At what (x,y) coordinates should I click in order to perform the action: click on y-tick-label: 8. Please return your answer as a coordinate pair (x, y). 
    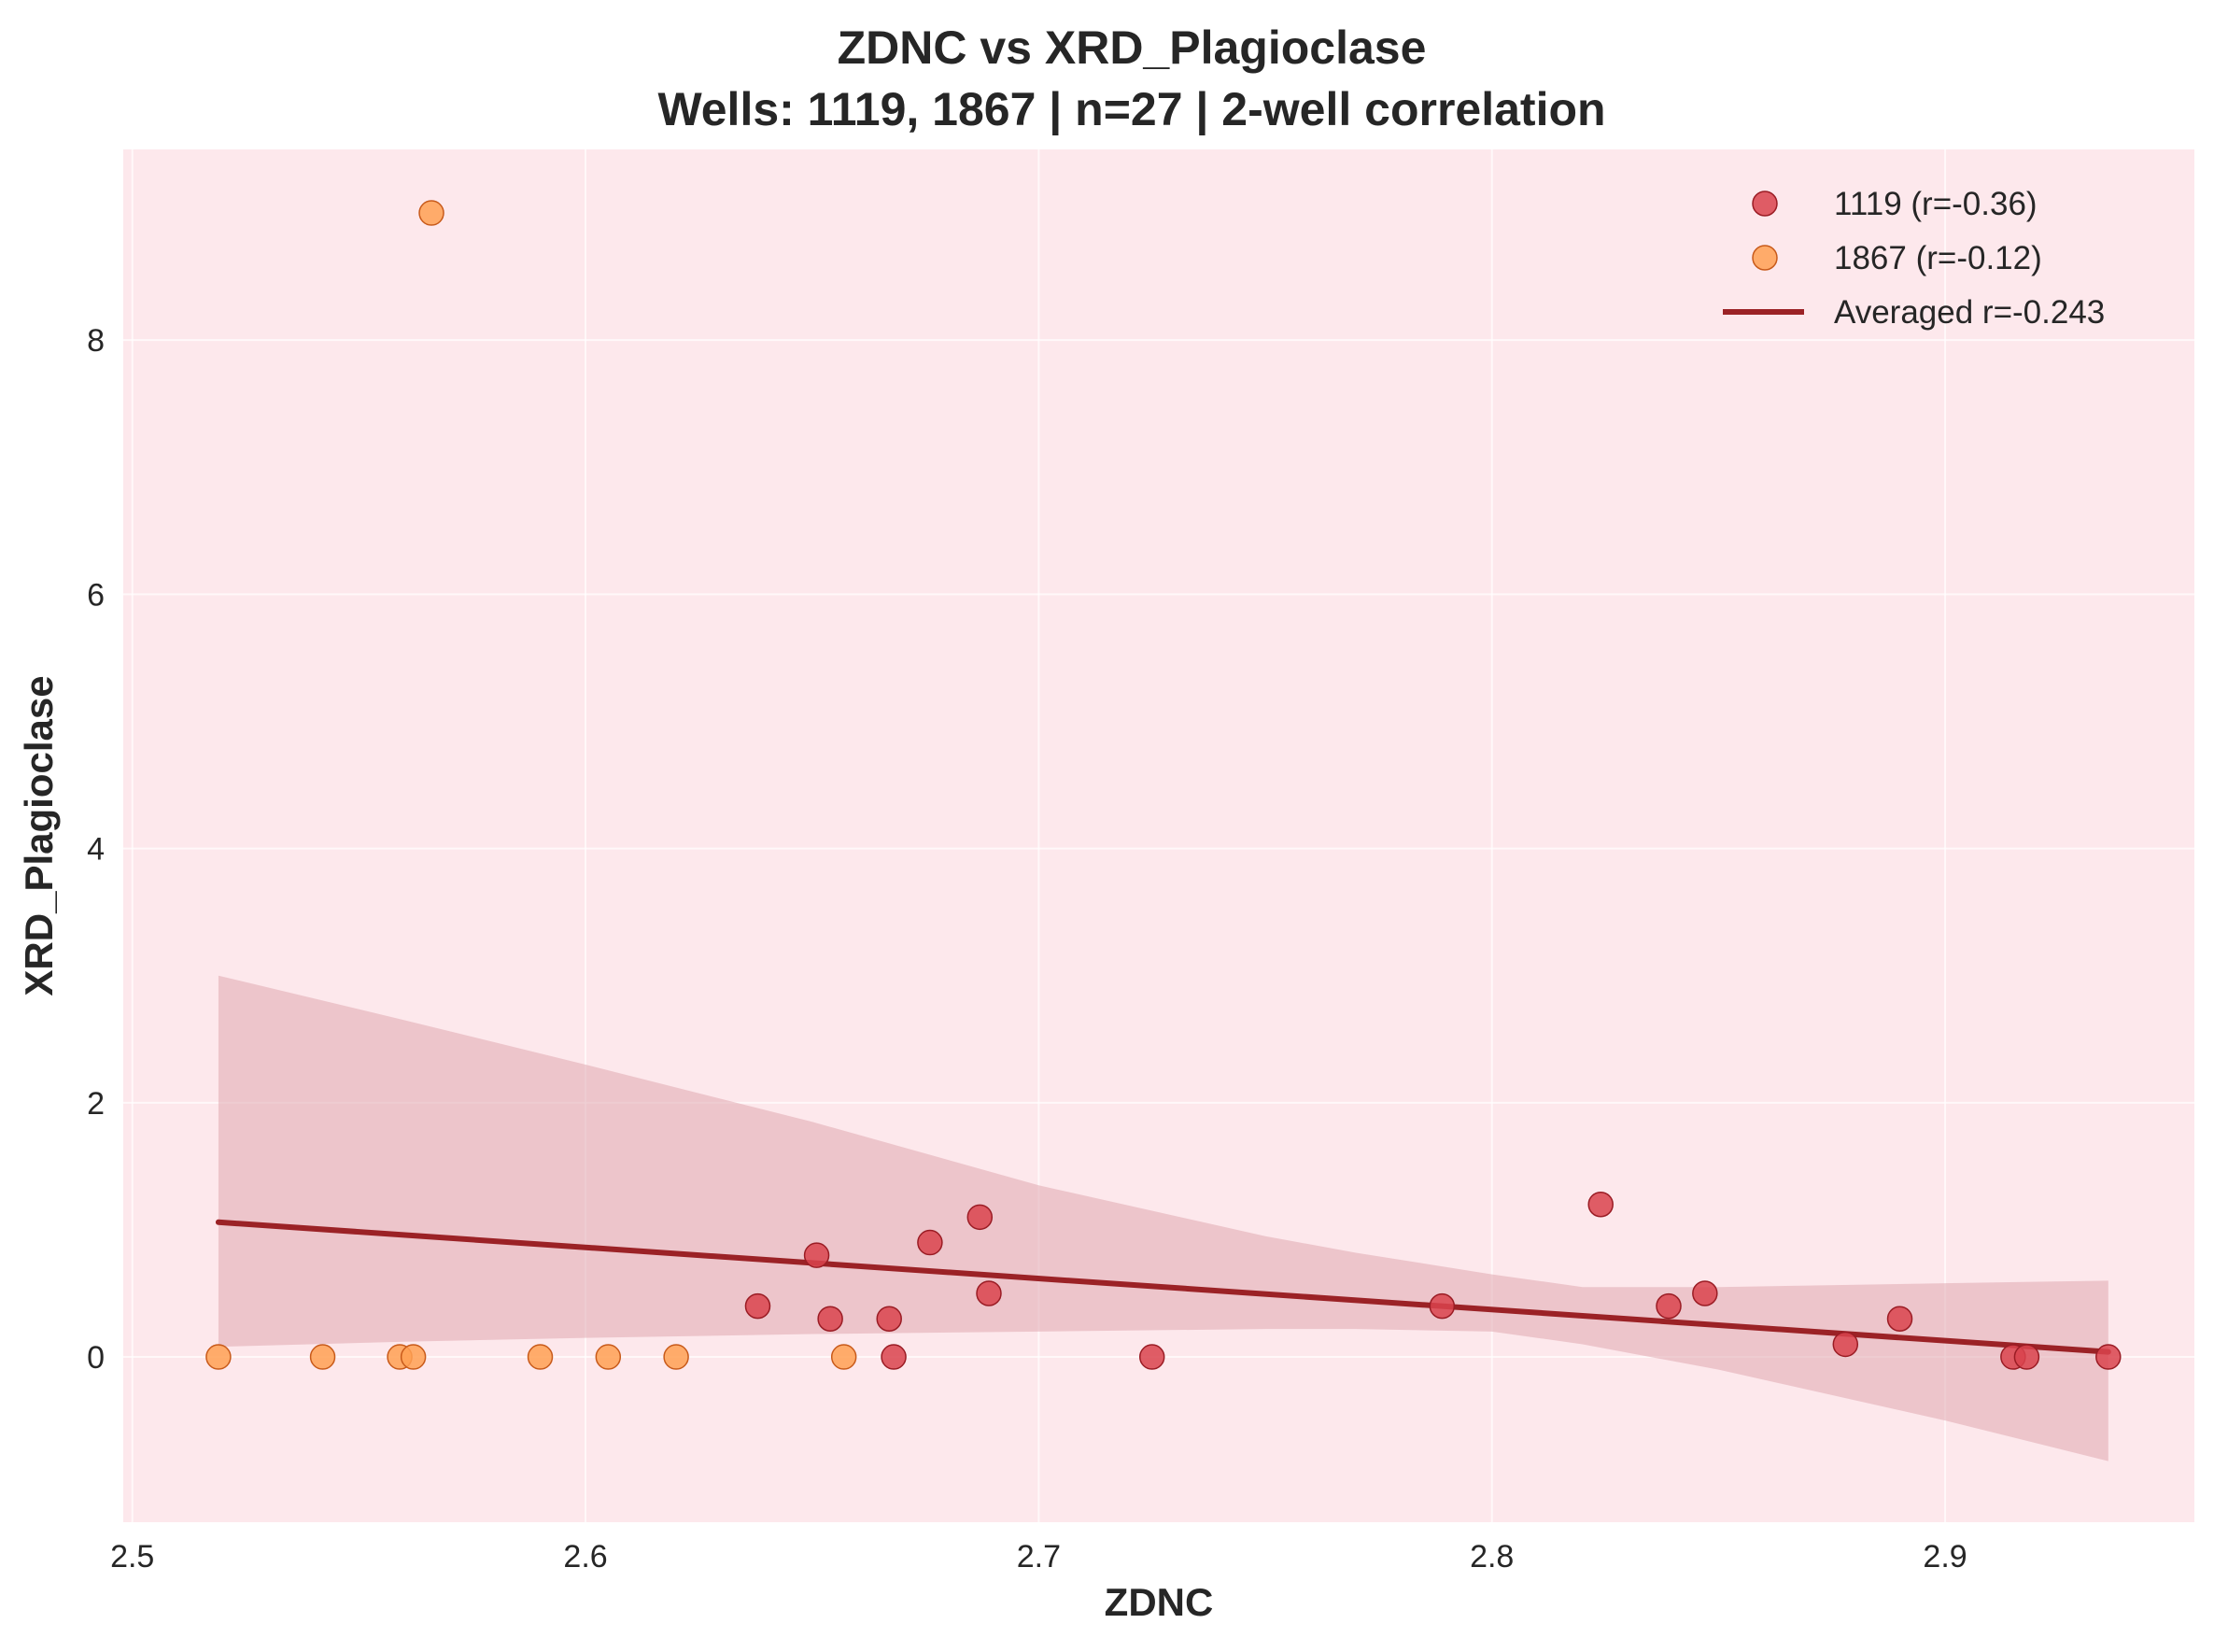
    Looking at the image, I should click on (96, 341).